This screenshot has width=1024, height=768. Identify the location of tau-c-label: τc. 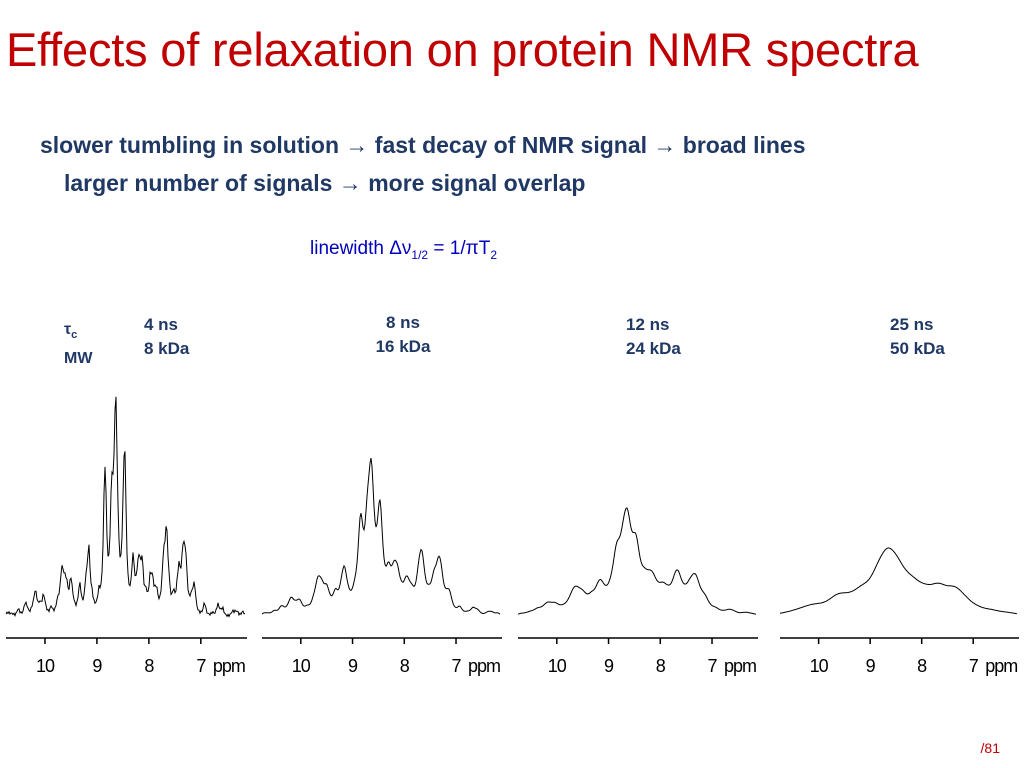
(71, 331).